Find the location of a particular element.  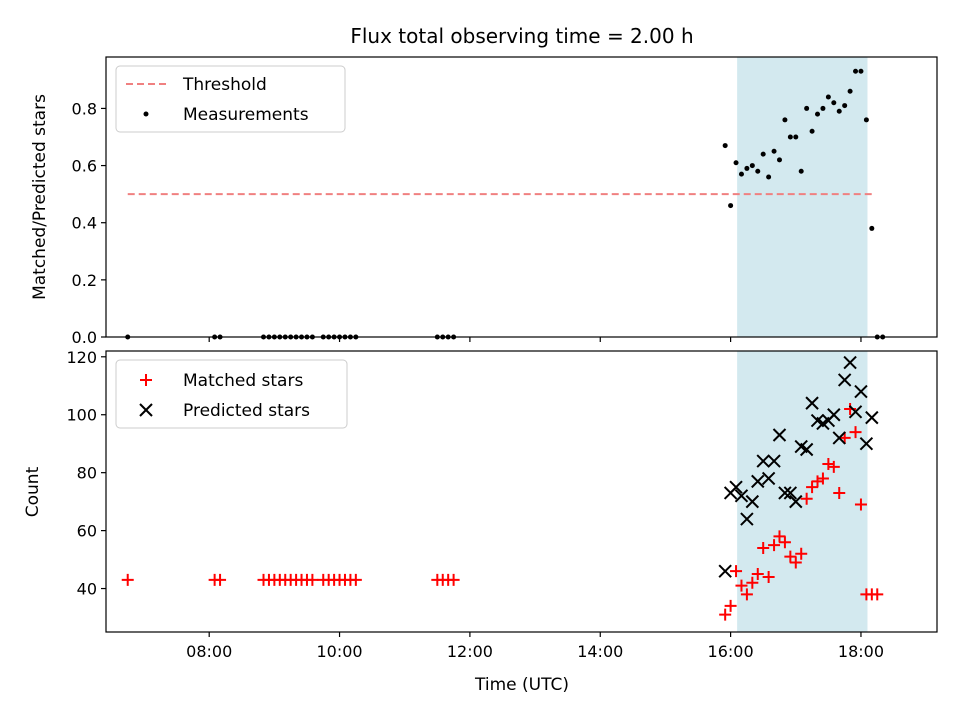

legend-matched-label: Matched stars is located at coordinates (243, 381).